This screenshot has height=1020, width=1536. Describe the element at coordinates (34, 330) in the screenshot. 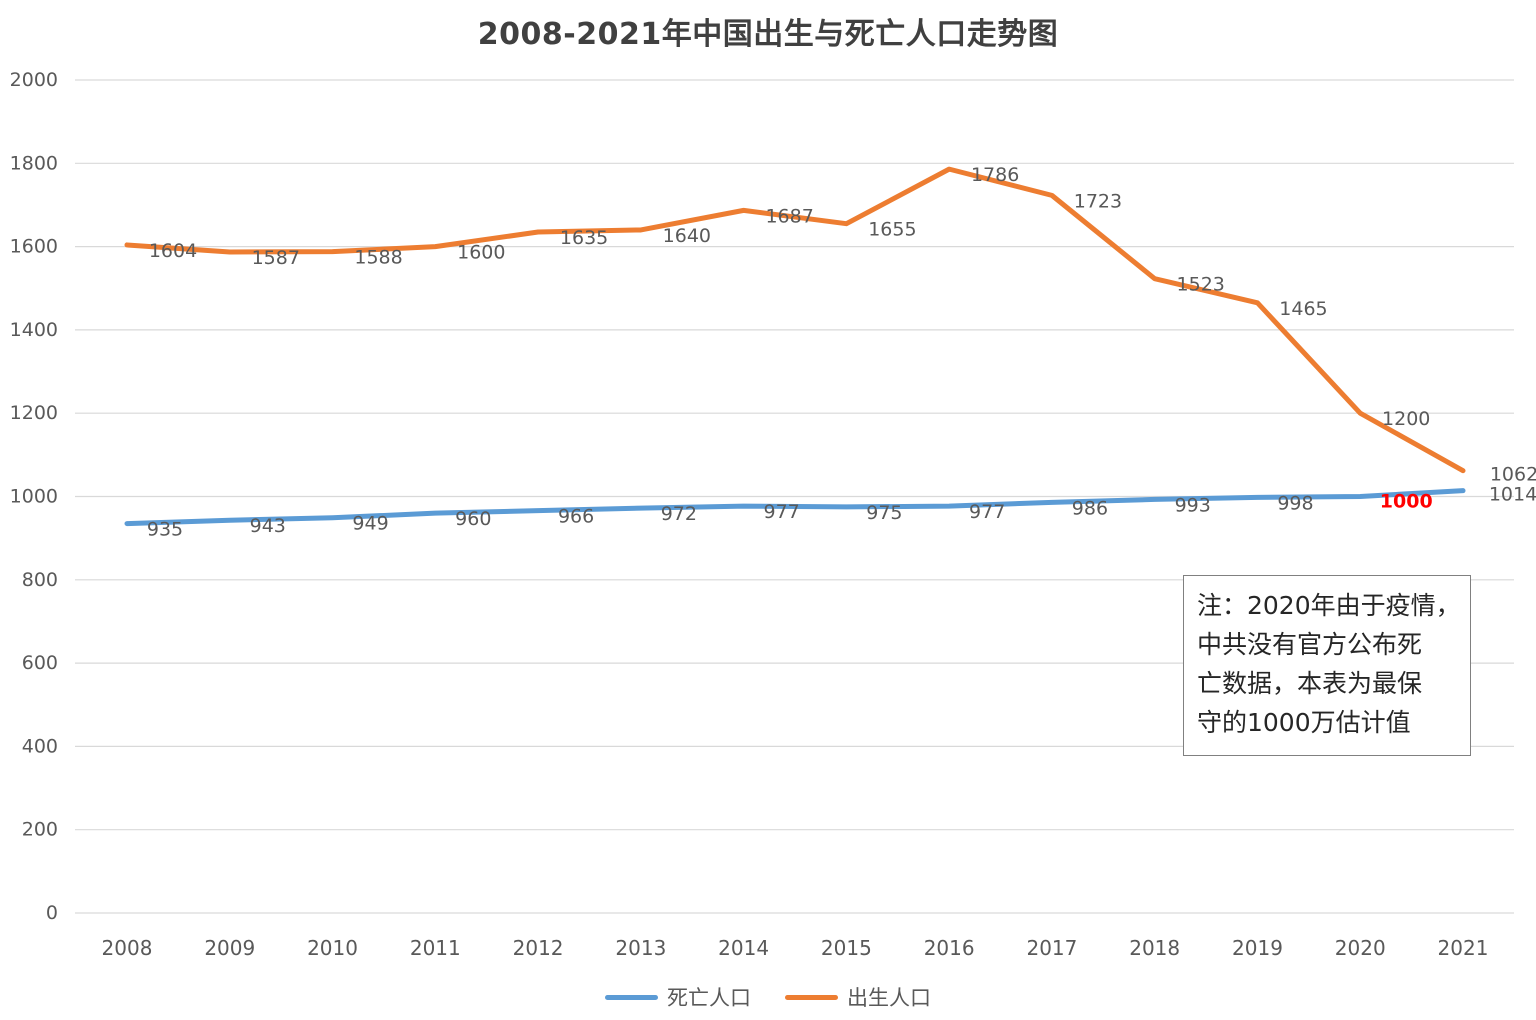

I see `y-tick-label: 1400` at that location.